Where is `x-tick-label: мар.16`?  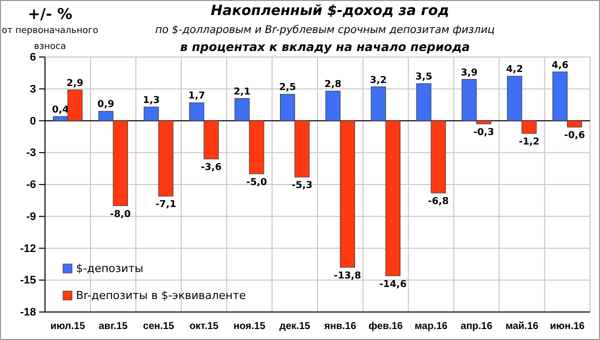 x-tick-label: мар.16 is located at coordinates (431, 326).